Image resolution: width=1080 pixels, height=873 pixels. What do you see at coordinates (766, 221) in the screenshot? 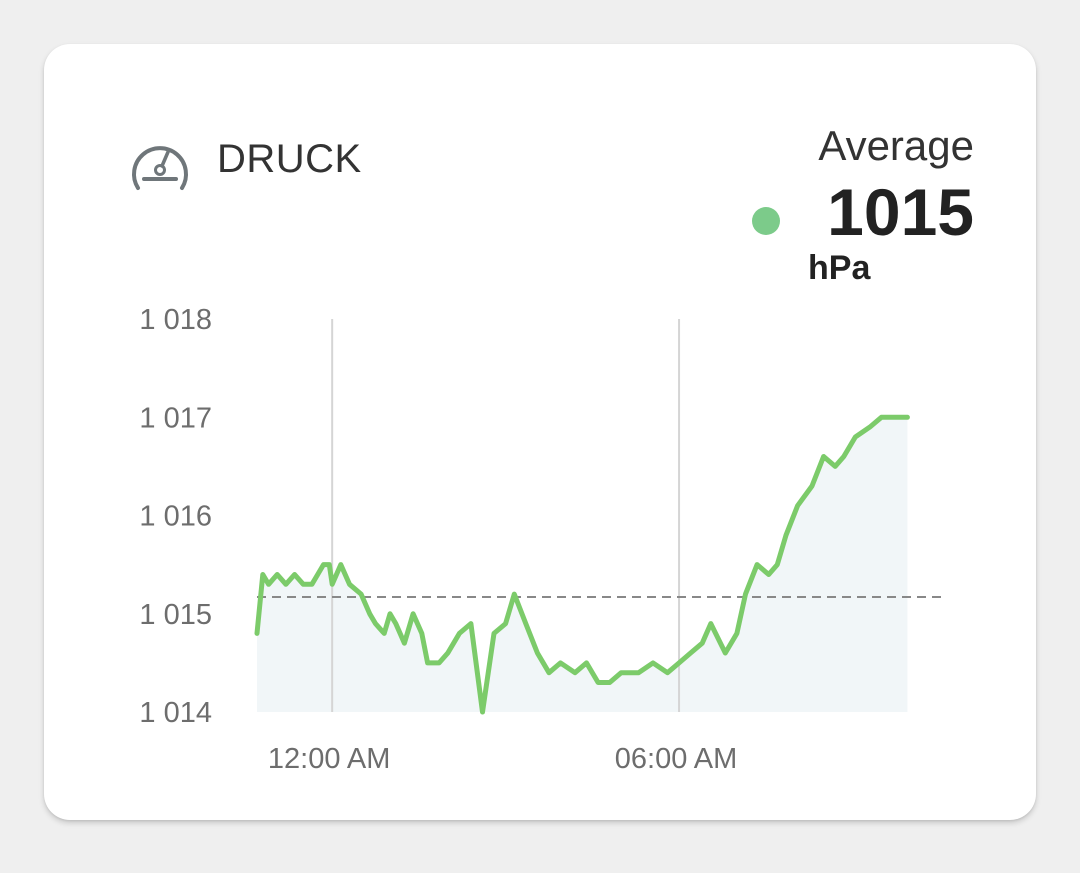
I see `average-indicator-dot` at bounding box center [766, 221].